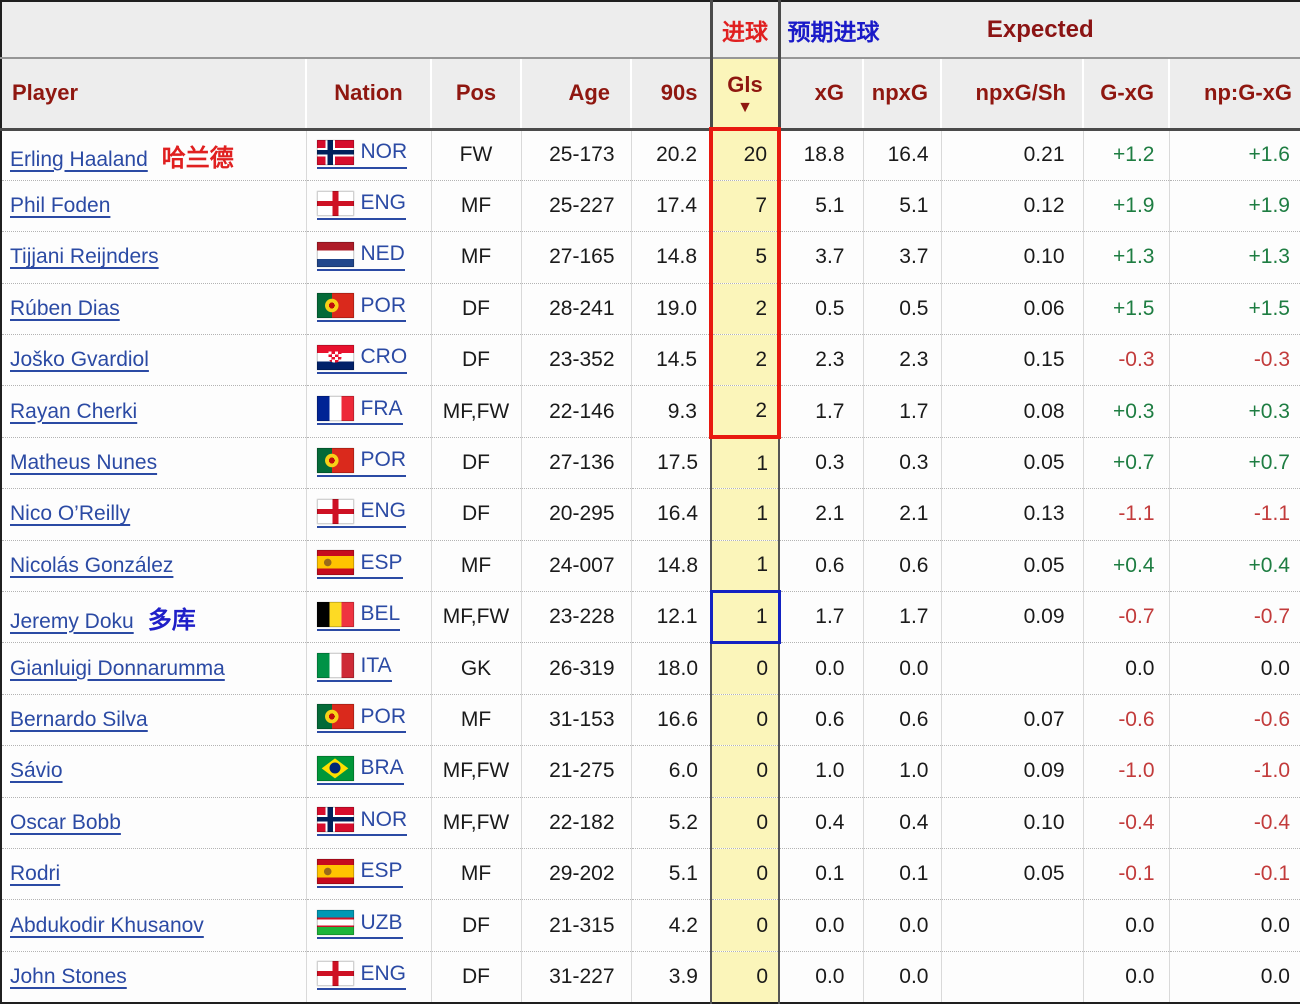 The height and width of the screenshot is (1004, 1300). What do you see at coordinates (92, 565) in the screenshot?
I see `player-link: Nicolás González` at bounding box center [92, 565].